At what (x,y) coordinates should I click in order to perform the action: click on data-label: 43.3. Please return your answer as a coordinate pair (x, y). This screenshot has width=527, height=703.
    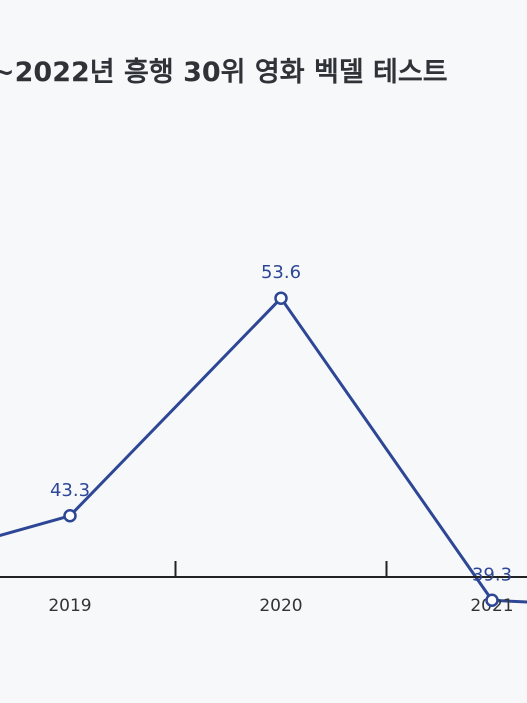
    Looking at the image, I should click on (70, 490).